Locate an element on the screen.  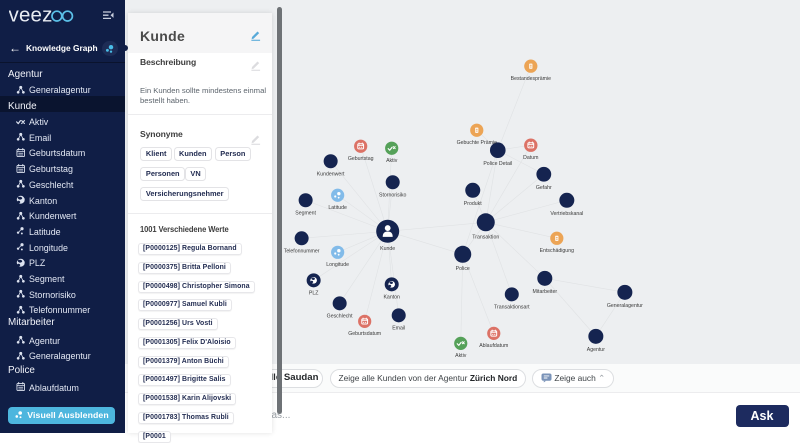
svg-text: Gefahr is located at coordinates (543, 188).